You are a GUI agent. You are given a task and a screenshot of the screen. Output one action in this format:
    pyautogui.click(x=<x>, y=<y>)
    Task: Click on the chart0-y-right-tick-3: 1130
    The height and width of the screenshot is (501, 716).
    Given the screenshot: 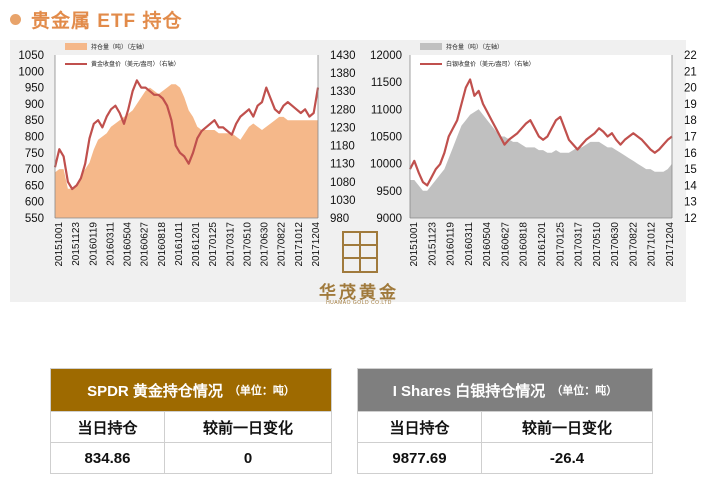 What is the action you would take?
    pyautogui.click(x=342, y=165)
    